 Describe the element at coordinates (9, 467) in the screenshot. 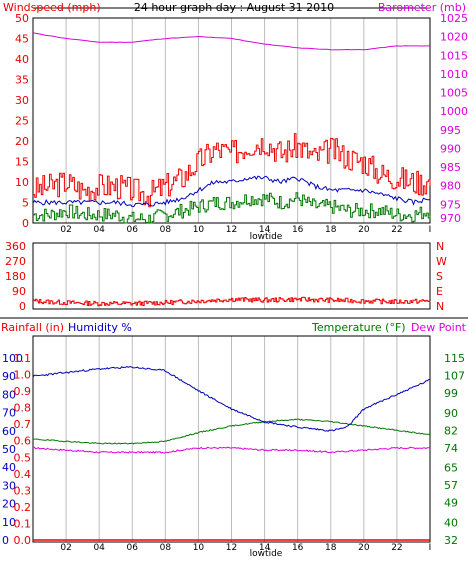

I see `humidity-tick-label: 40` at that location.